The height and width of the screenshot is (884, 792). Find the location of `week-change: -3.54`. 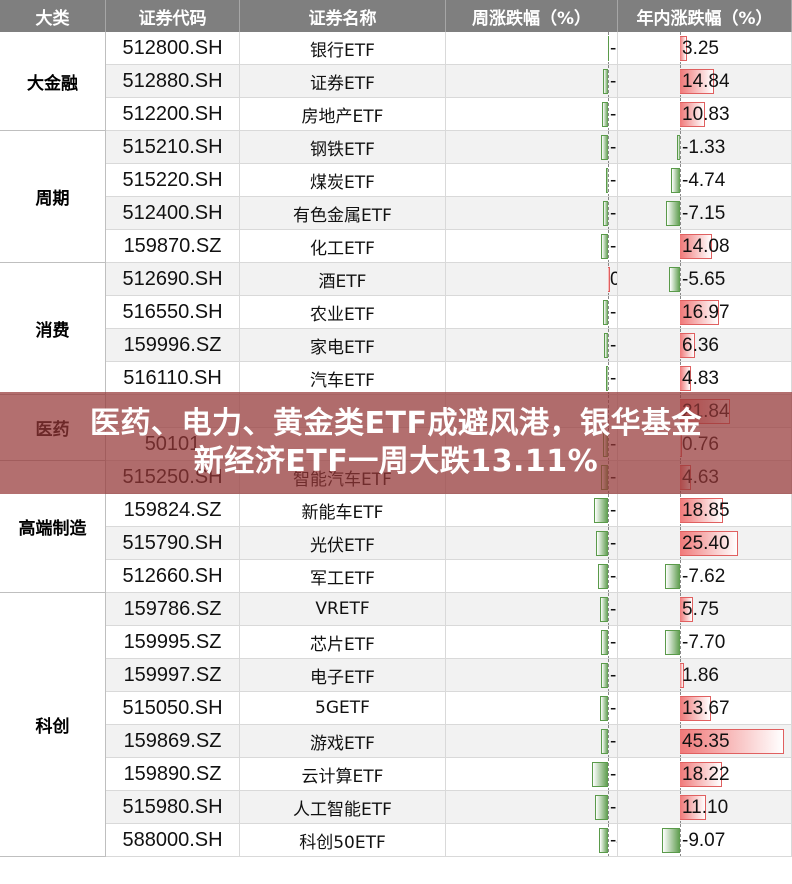

week-change: -3.54 is located at coordinates (532, 708).